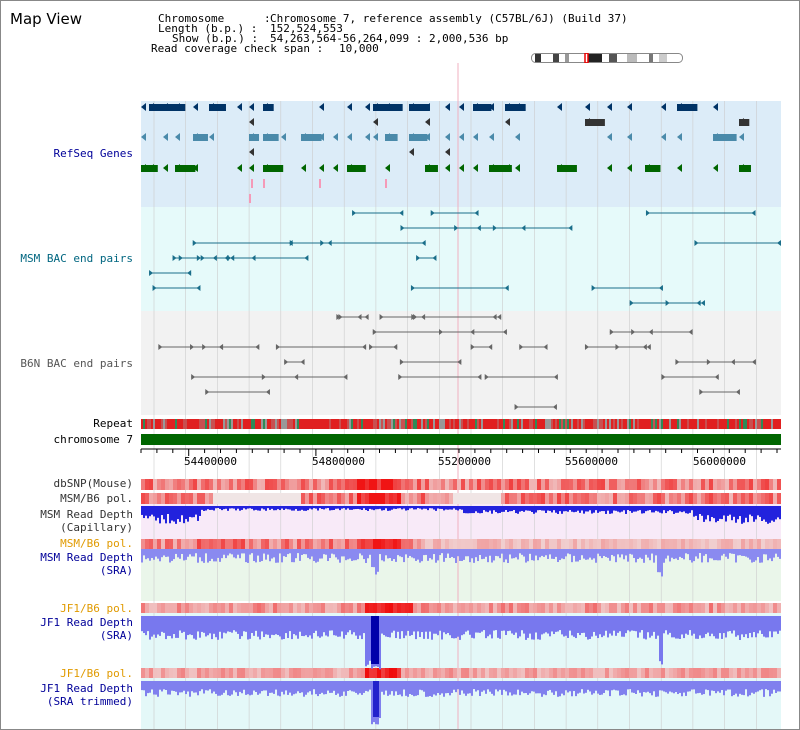 The height and width of the screenshot is (730, 800). What do you see at coordinates (93, 483) in the screenshot?
I see `dbsnp-label: dbSNP(Mouse)` at bounding box center [93, 483].